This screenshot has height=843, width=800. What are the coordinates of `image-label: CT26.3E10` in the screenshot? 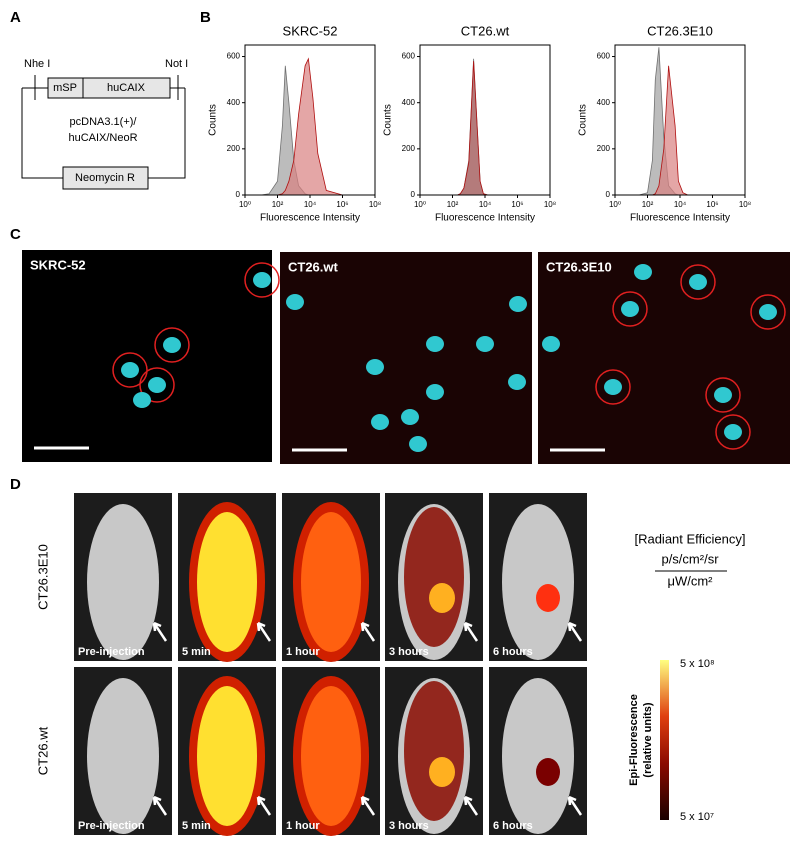 It's located at (579, 266).